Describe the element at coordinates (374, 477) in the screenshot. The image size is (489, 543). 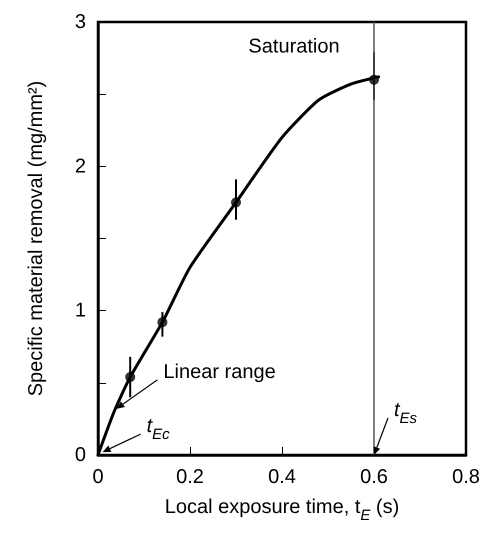
I see `x-tick-label: 0.6` at that location.